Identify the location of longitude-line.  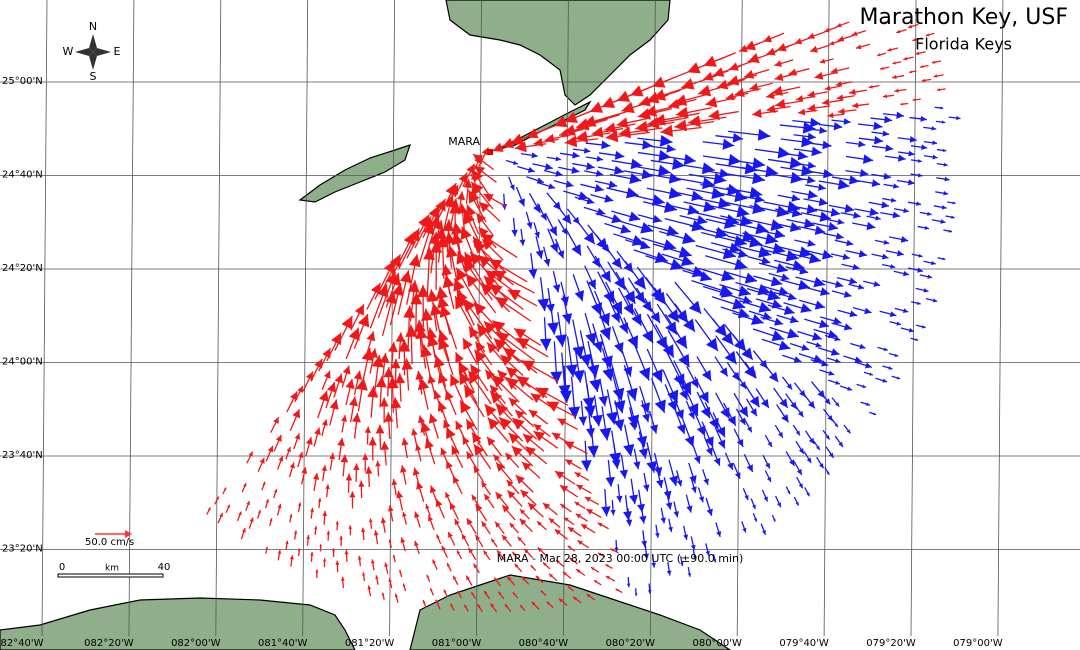
(479, 318).